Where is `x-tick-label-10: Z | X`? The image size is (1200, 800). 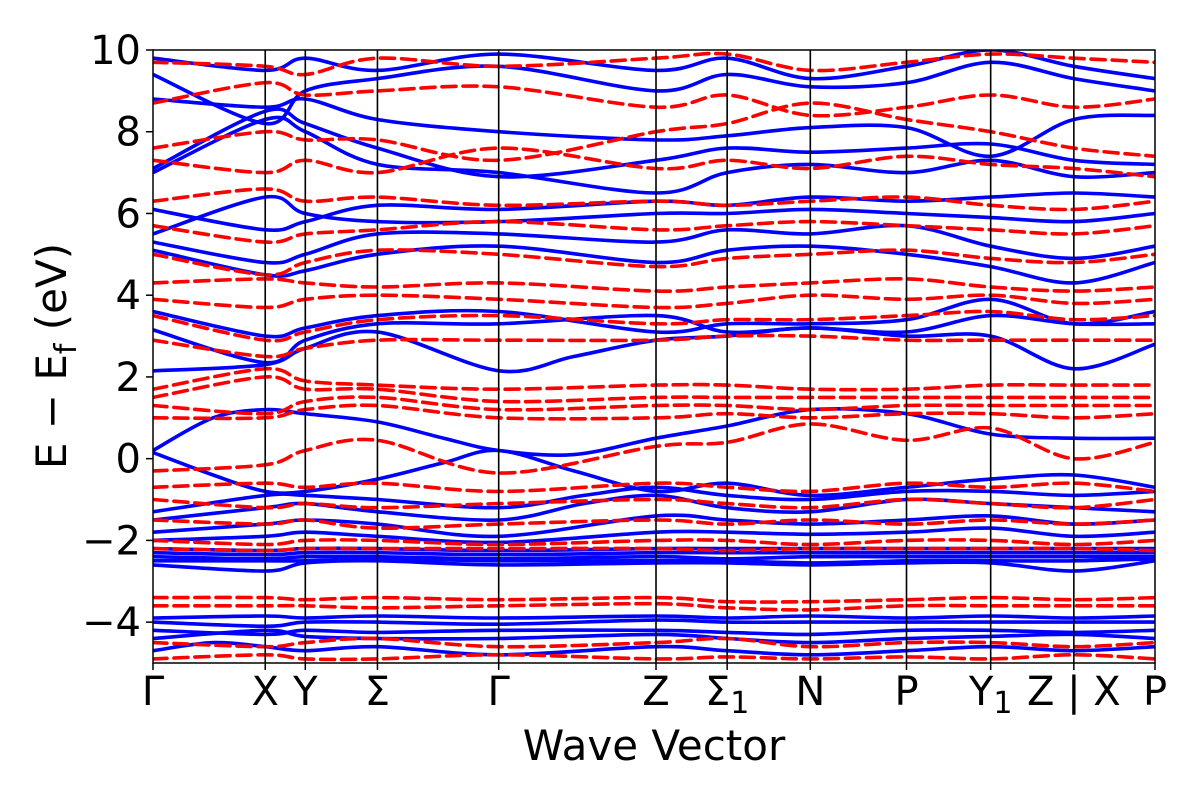 x-tick-label-10: Z | X is located at coordinates (1074, 692).